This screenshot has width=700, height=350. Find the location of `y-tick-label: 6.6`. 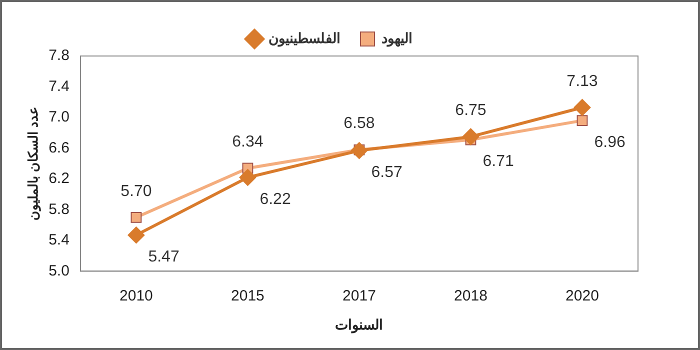

y-tick-label: 6.6 is located at coordinates (59, 147).